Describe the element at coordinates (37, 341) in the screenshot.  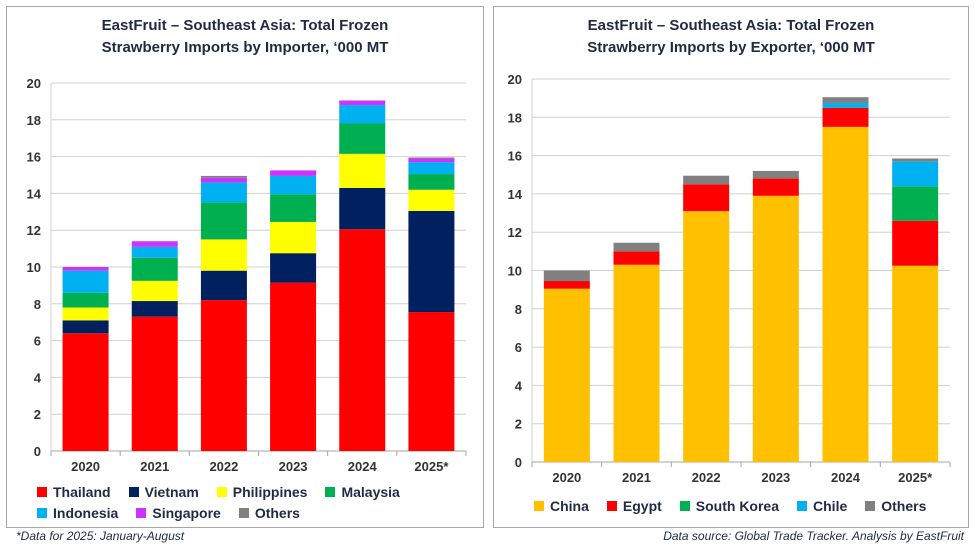
I see `y-tick-label: 6` at that location.